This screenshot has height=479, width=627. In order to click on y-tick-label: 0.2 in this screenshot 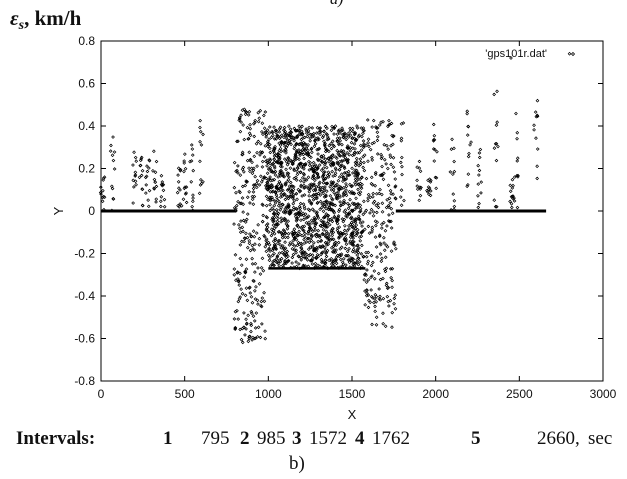, I will do `click(86, 169)`.